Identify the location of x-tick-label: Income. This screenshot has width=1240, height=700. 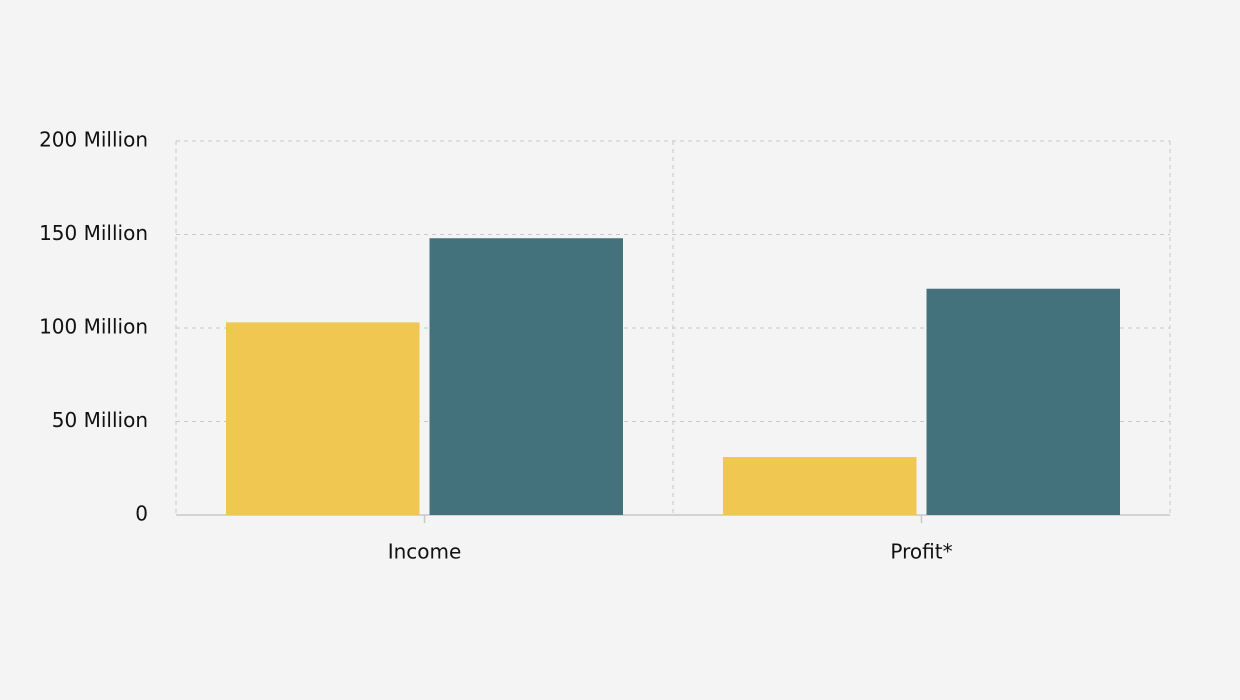
(425, 552).